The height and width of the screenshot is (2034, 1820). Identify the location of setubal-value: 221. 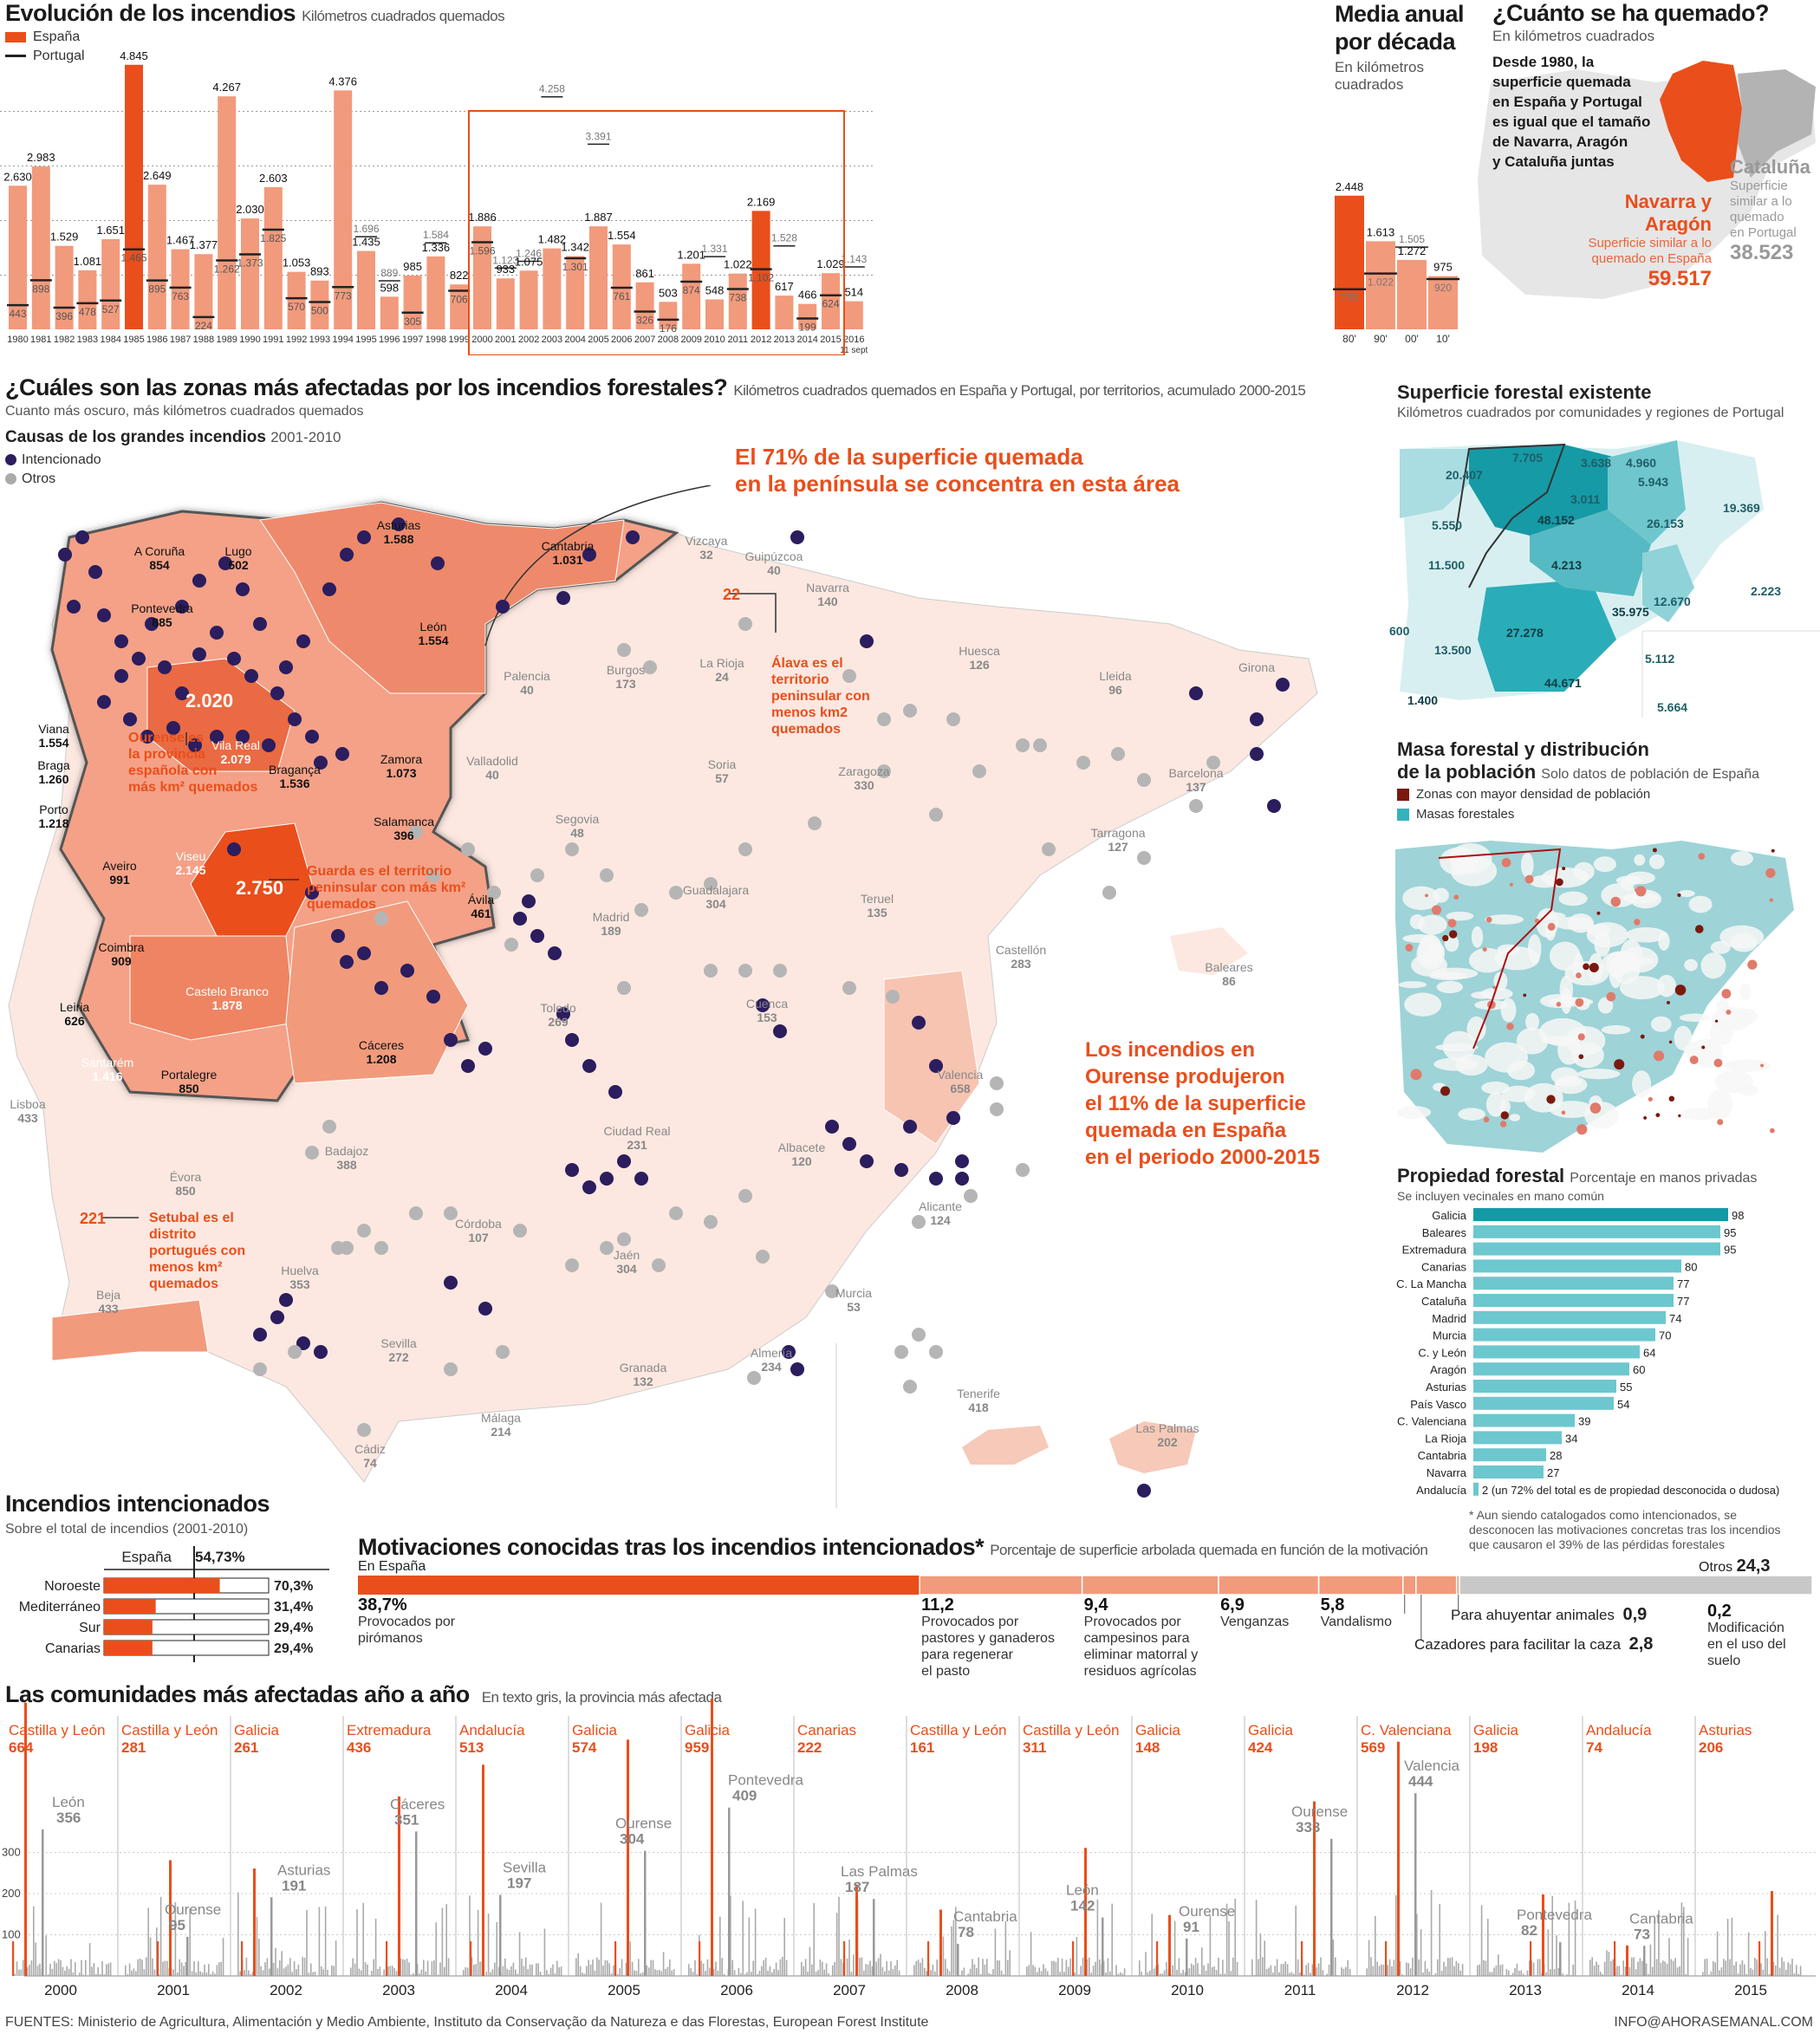
(93, 1218).